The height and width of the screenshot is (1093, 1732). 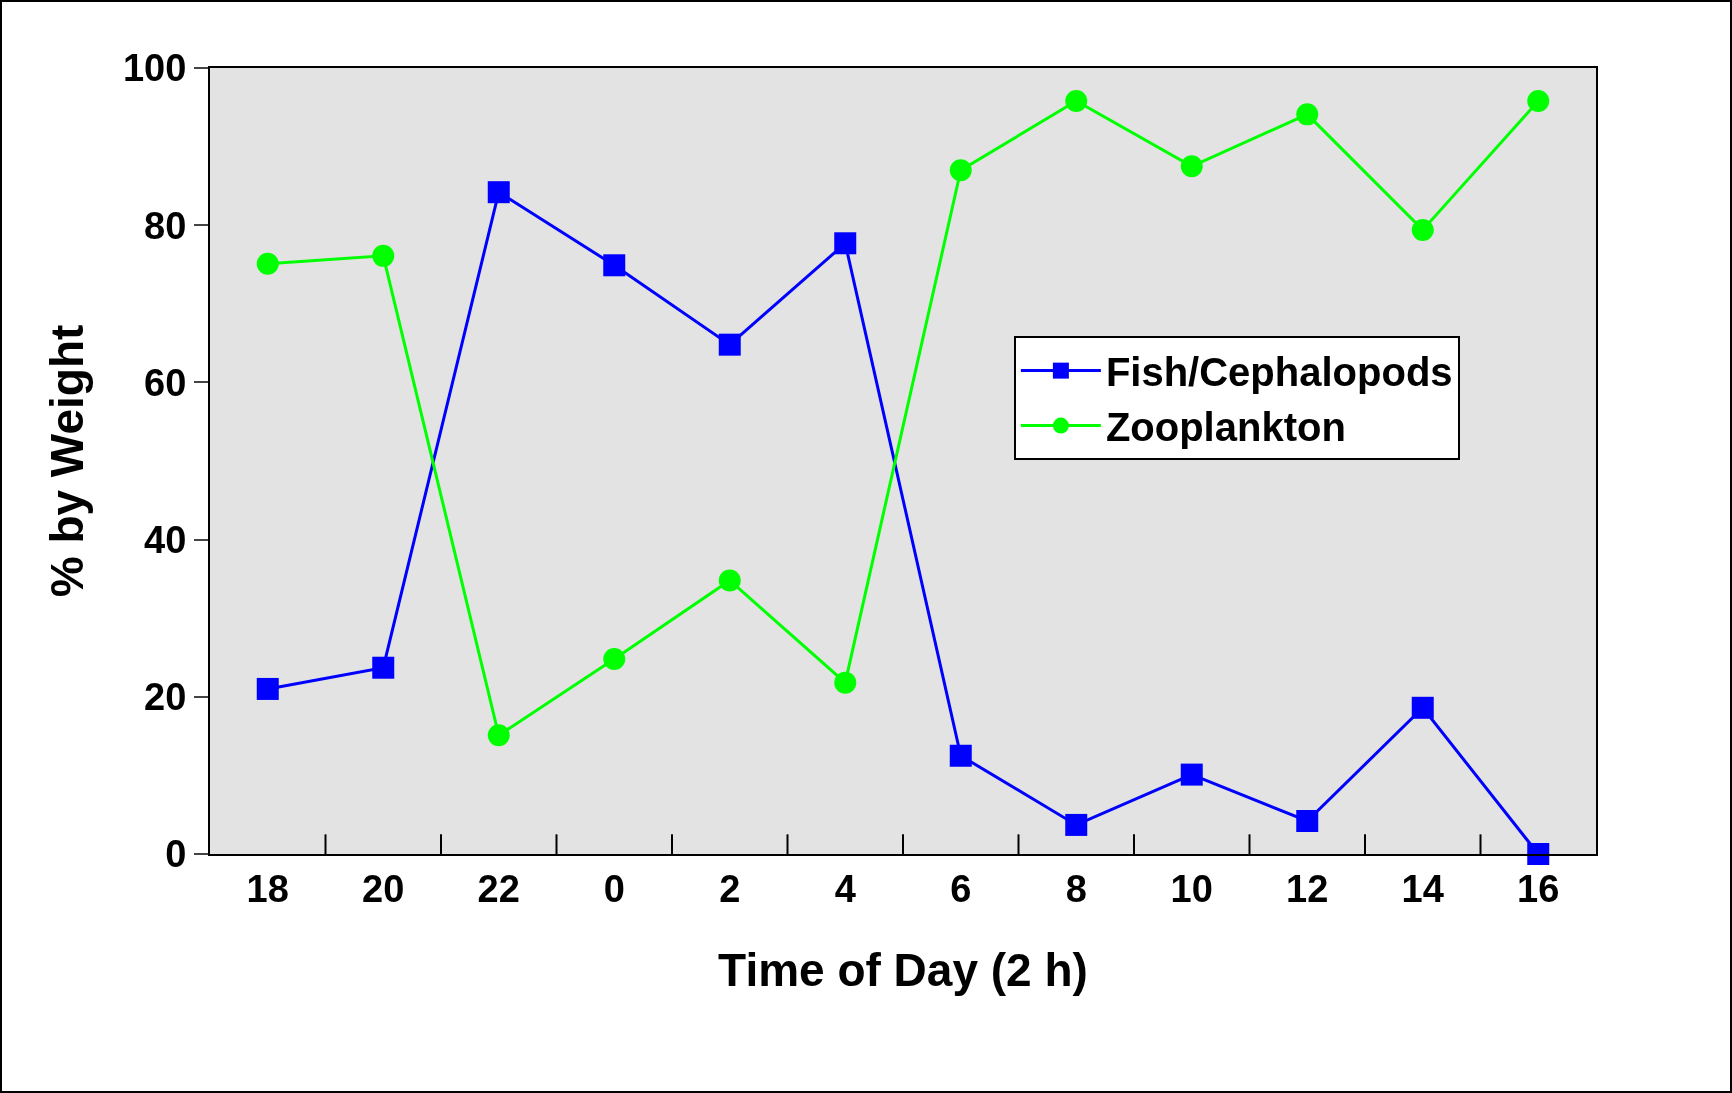 I want to click on legend-label: Fish/Cephalopods, so click(x=1279, y=372).